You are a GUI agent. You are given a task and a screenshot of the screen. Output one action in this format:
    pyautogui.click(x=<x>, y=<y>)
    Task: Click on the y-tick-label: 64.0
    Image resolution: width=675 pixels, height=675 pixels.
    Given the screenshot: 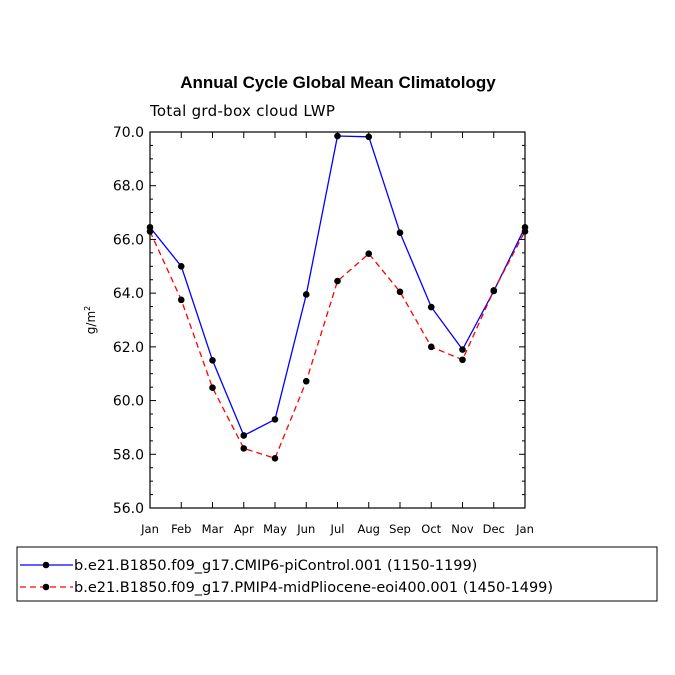 What is the action you would take?
    pyautogui.click(x=128, y=294)
    